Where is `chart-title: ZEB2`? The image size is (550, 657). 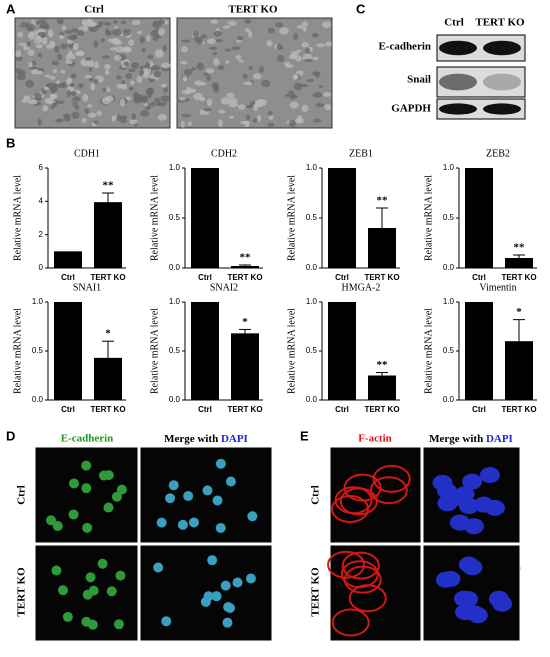
chart-title: ZEB2 is located at coordinates (498, 153).